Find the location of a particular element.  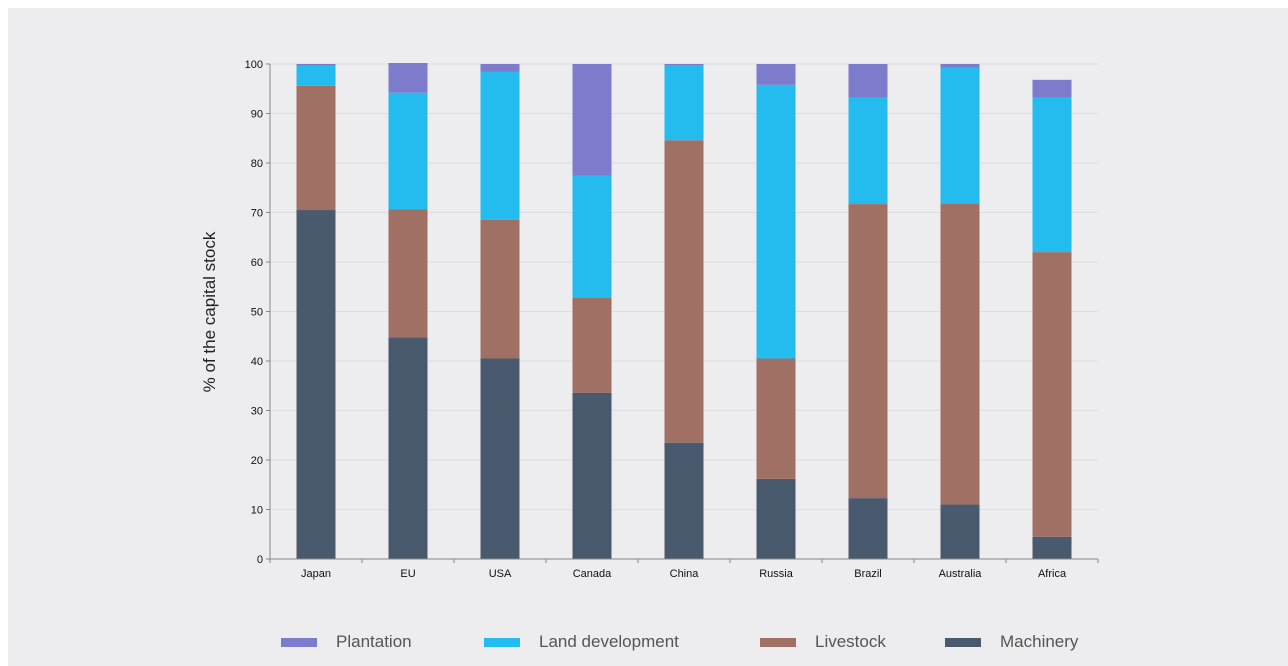

y-tick-label-30: 30 is located at coordinates (257, 412).